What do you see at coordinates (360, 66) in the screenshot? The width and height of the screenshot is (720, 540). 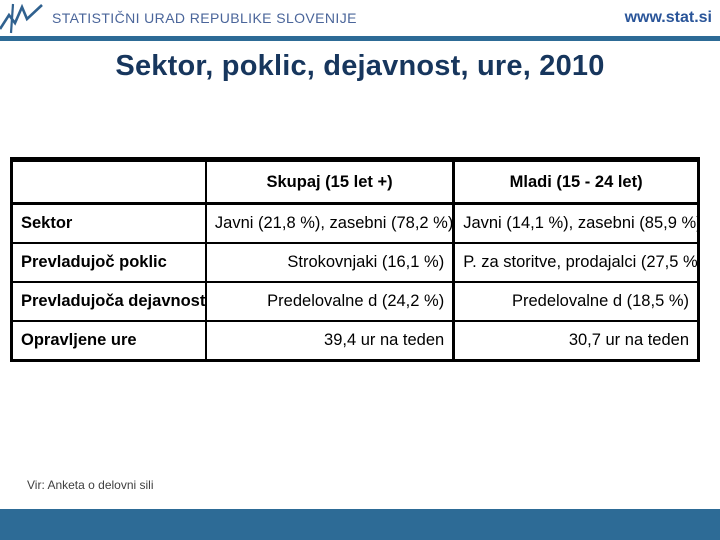 I see `slide-title: Sektor, poklic, dejavnost, ure, 2010` at bounding box center [360, 66].